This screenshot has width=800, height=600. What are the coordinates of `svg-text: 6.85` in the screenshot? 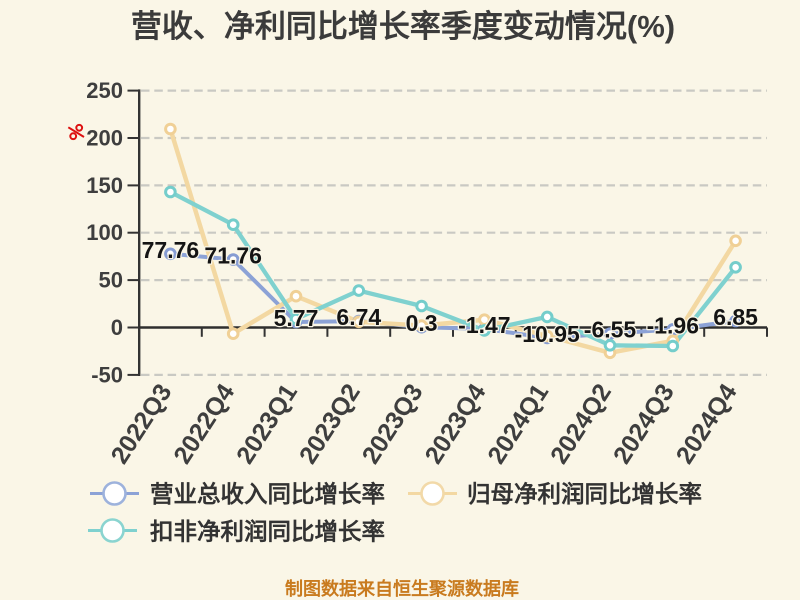 It's located at (735, 317).